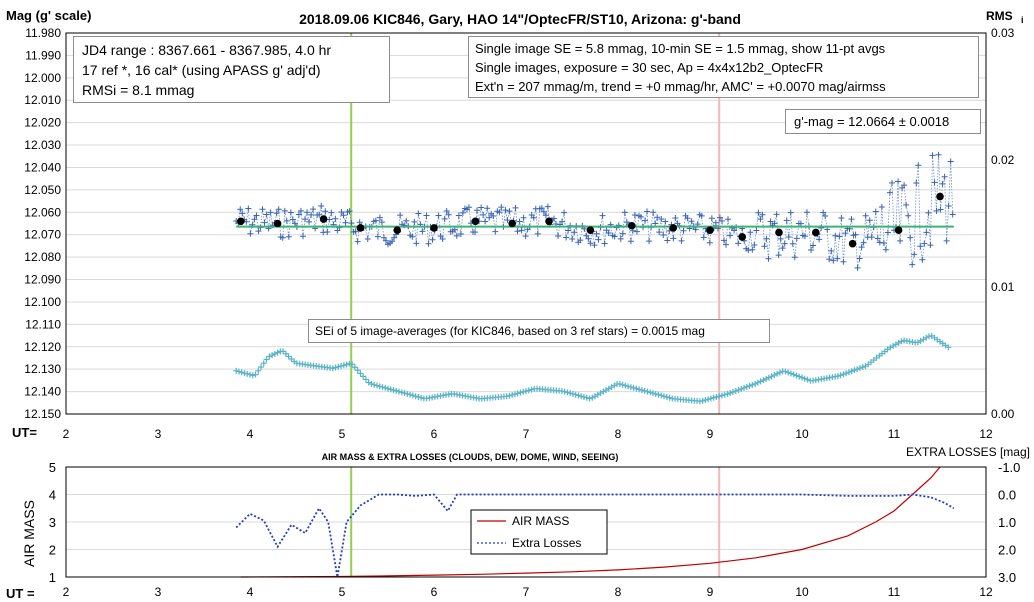  What do you see at coordinates (802, 434) in the screenshot?
I see `top-x-tick-label: 10` at bounding box center [802, 434].